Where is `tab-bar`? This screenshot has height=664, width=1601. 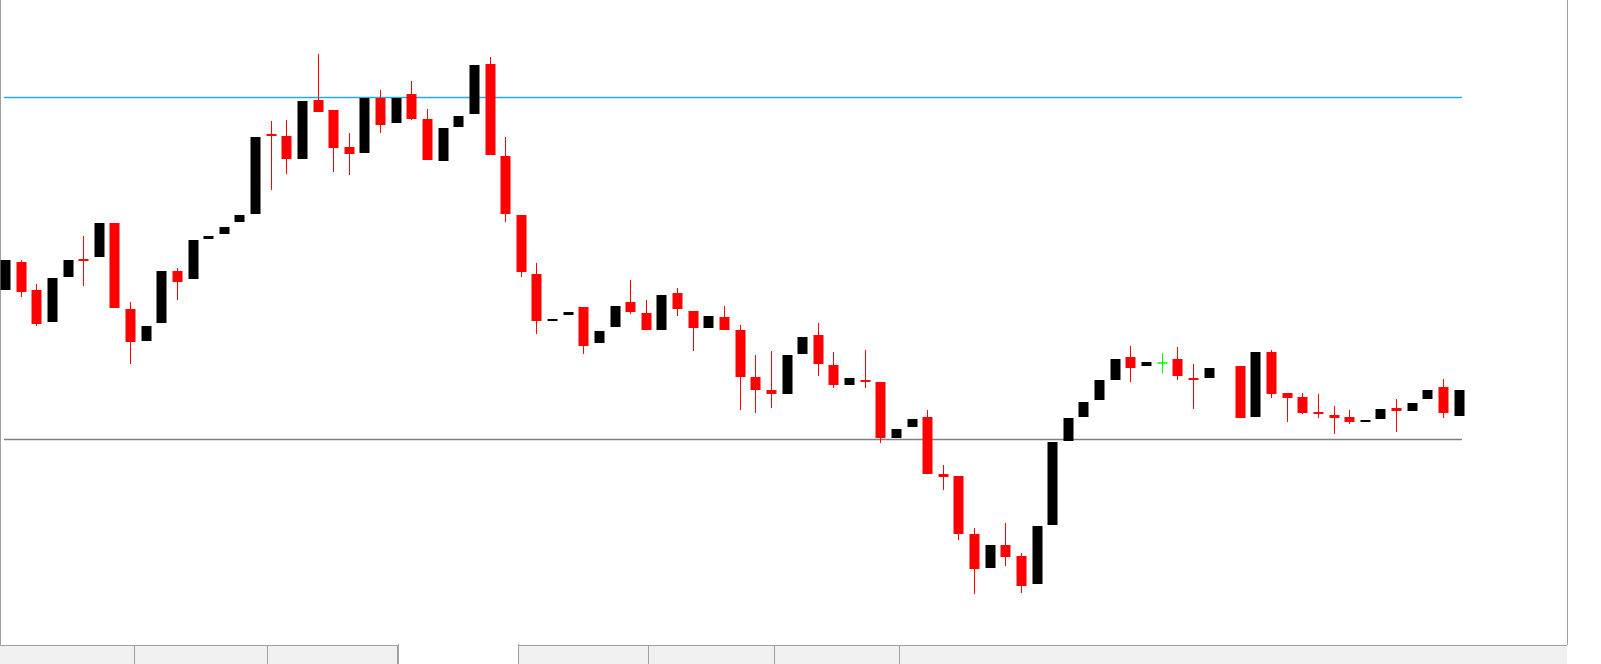 tab-bar is located at coordinates (783, 654).